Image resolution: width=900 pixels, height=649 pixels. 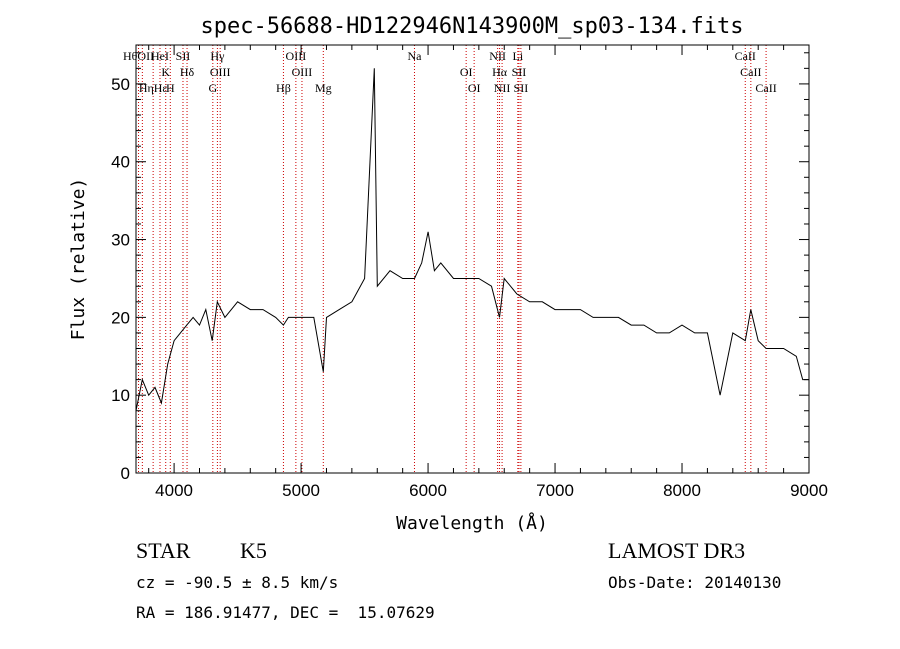 I want to click on y-tick-label: 20, so click(x=120, y=317).